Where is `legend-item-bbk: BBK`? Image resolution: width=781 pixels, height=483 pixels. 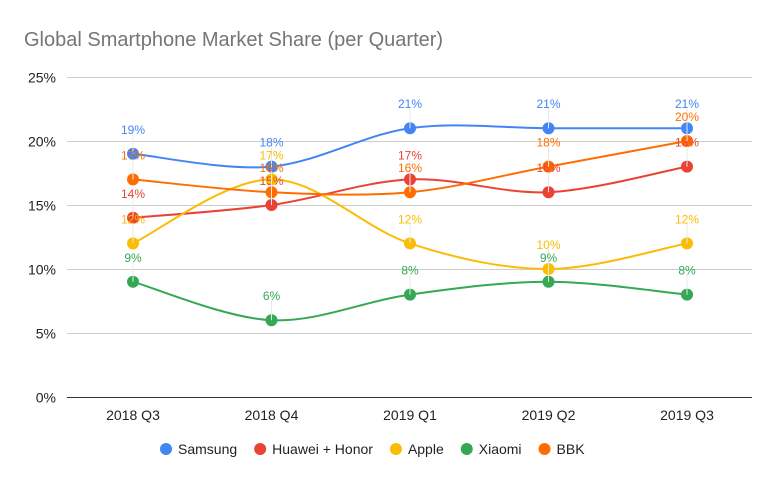
legend-item-bbk: BBK is located at coordinates (562, 449).